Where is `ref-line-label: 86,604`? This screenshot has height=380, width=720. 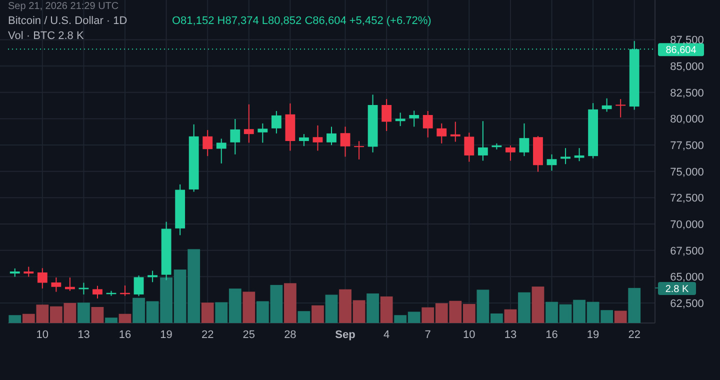 ref-line-label: 86,604 is located at coordinates (681, 50).